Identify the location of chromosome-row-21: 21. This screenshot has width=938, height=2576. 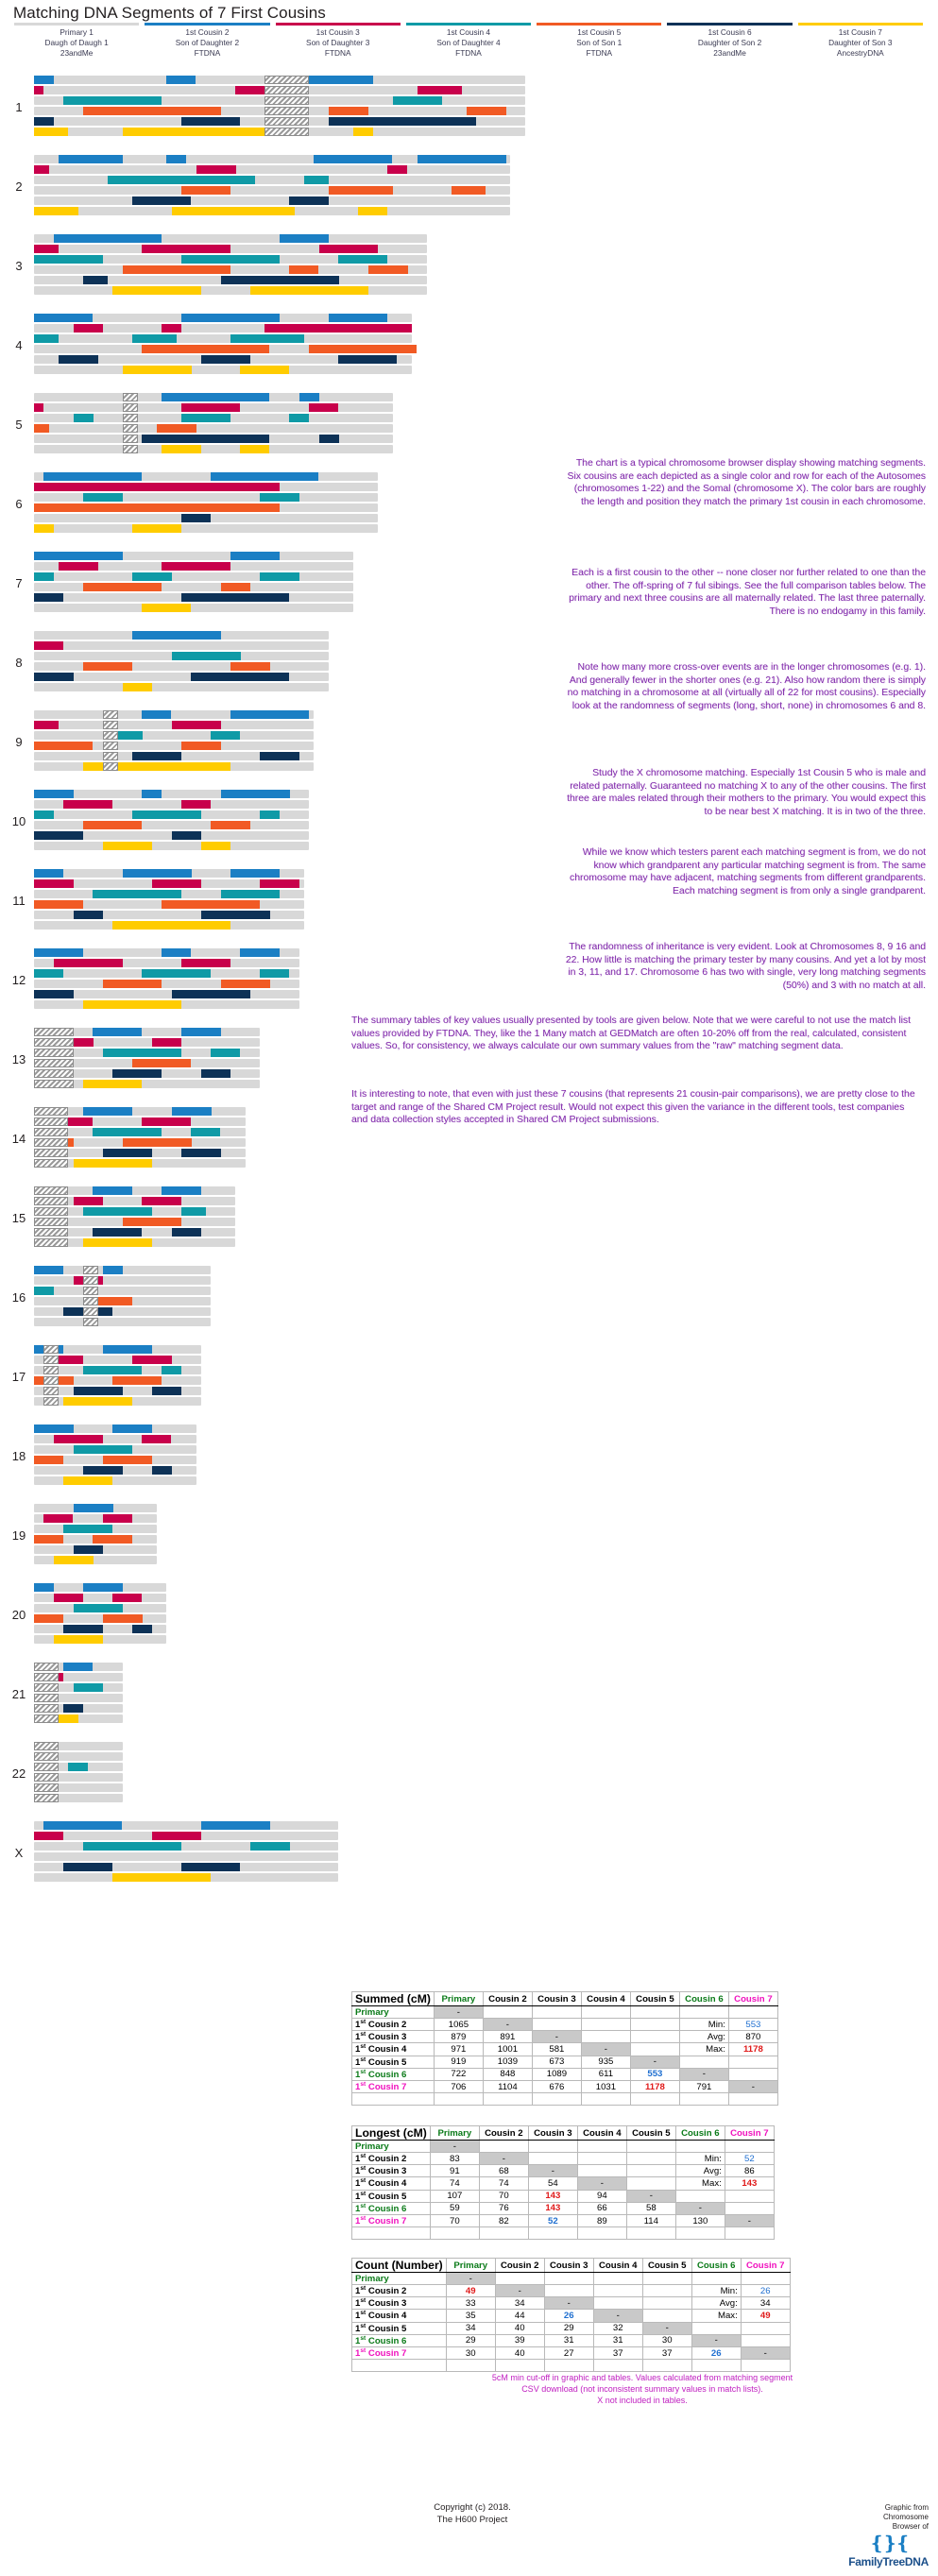
(469, 1696).